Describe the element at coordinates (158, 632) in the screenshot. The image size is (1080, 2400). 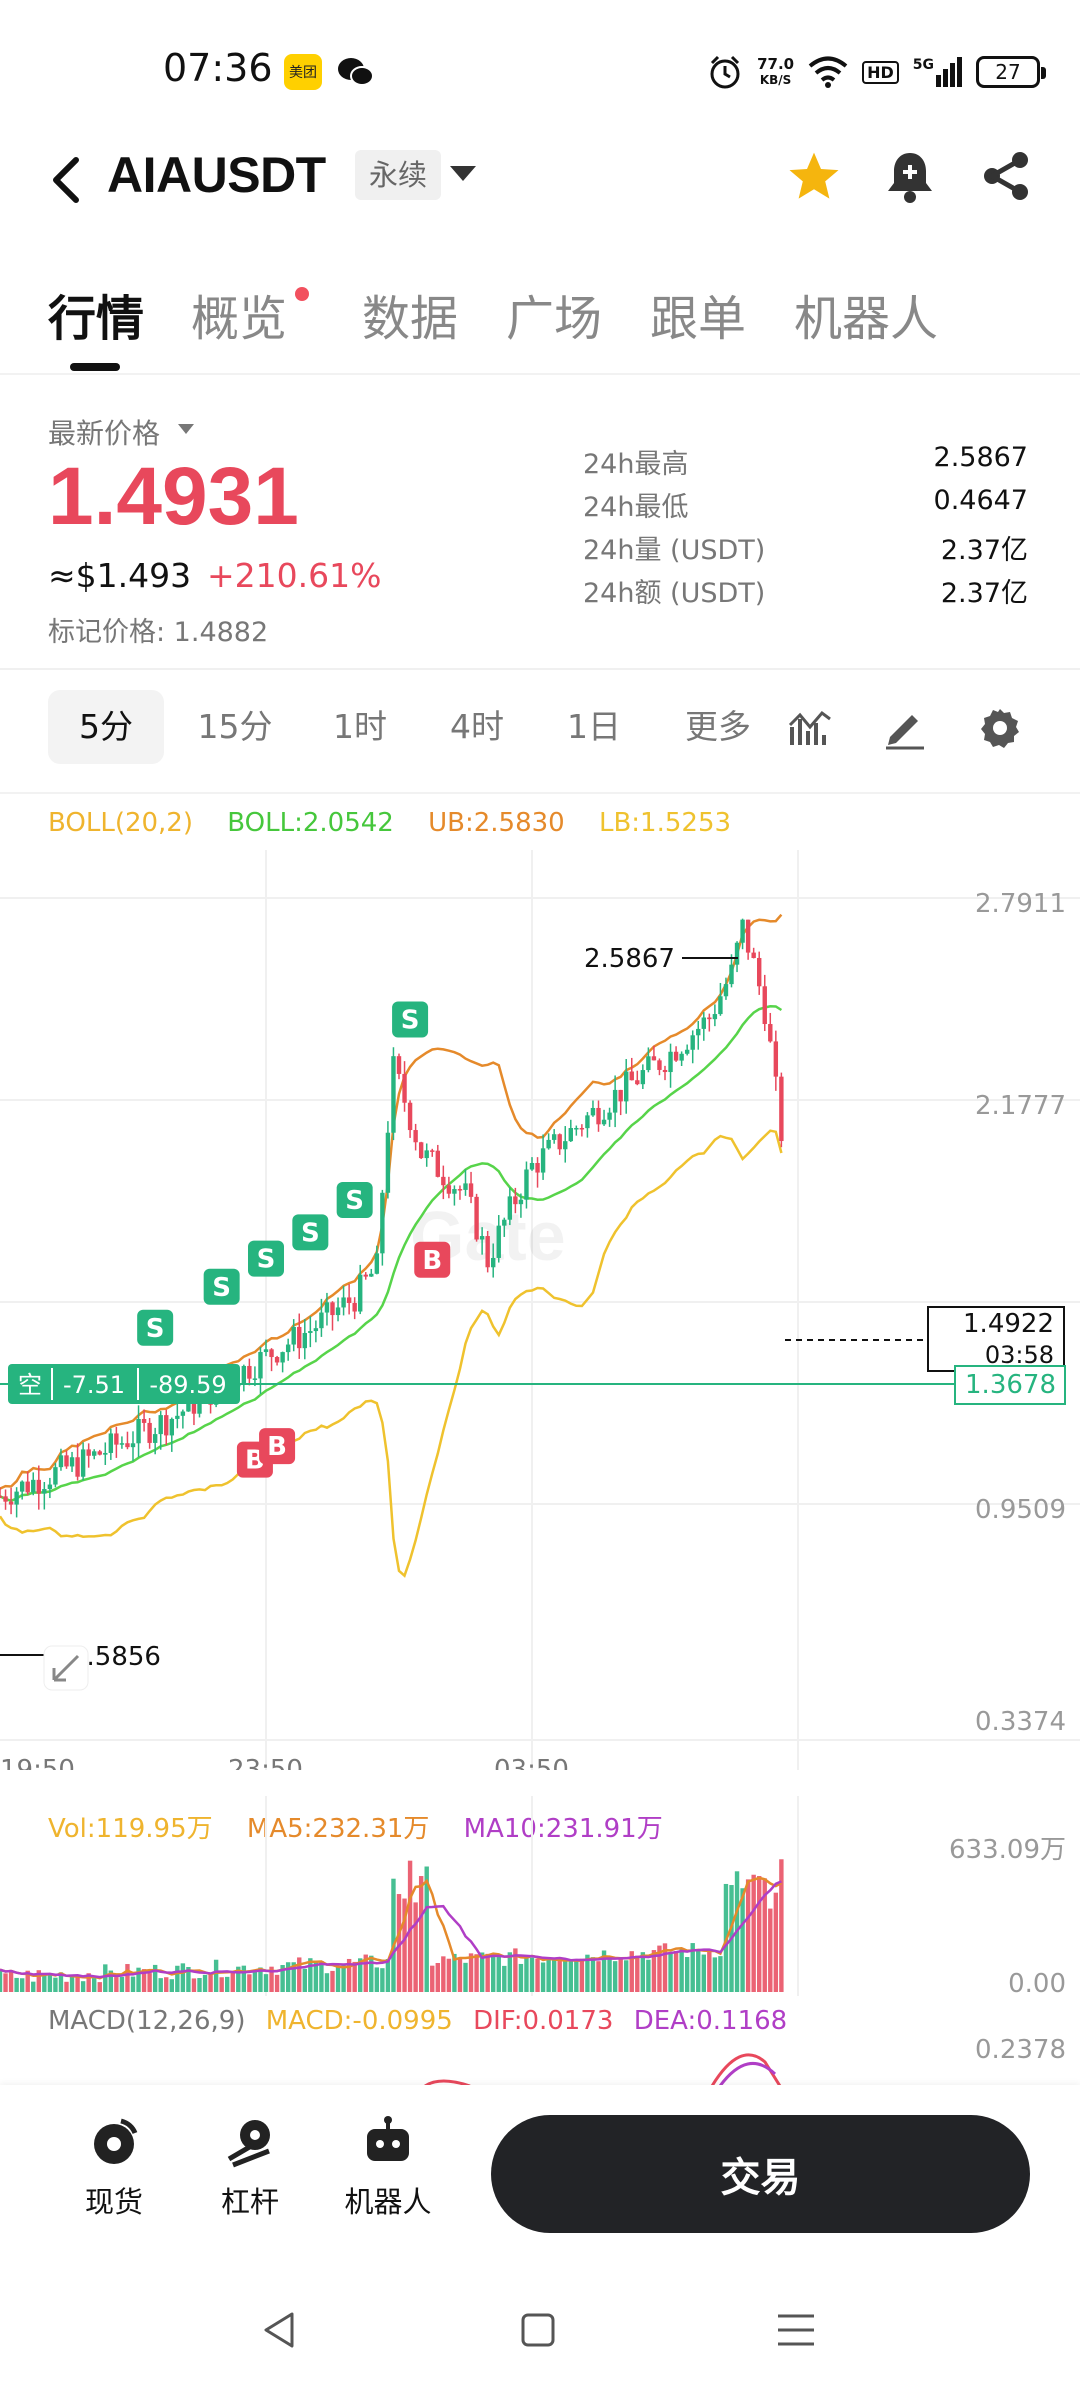
I see `mark-price: 标记价格: 1.4882` at that location.